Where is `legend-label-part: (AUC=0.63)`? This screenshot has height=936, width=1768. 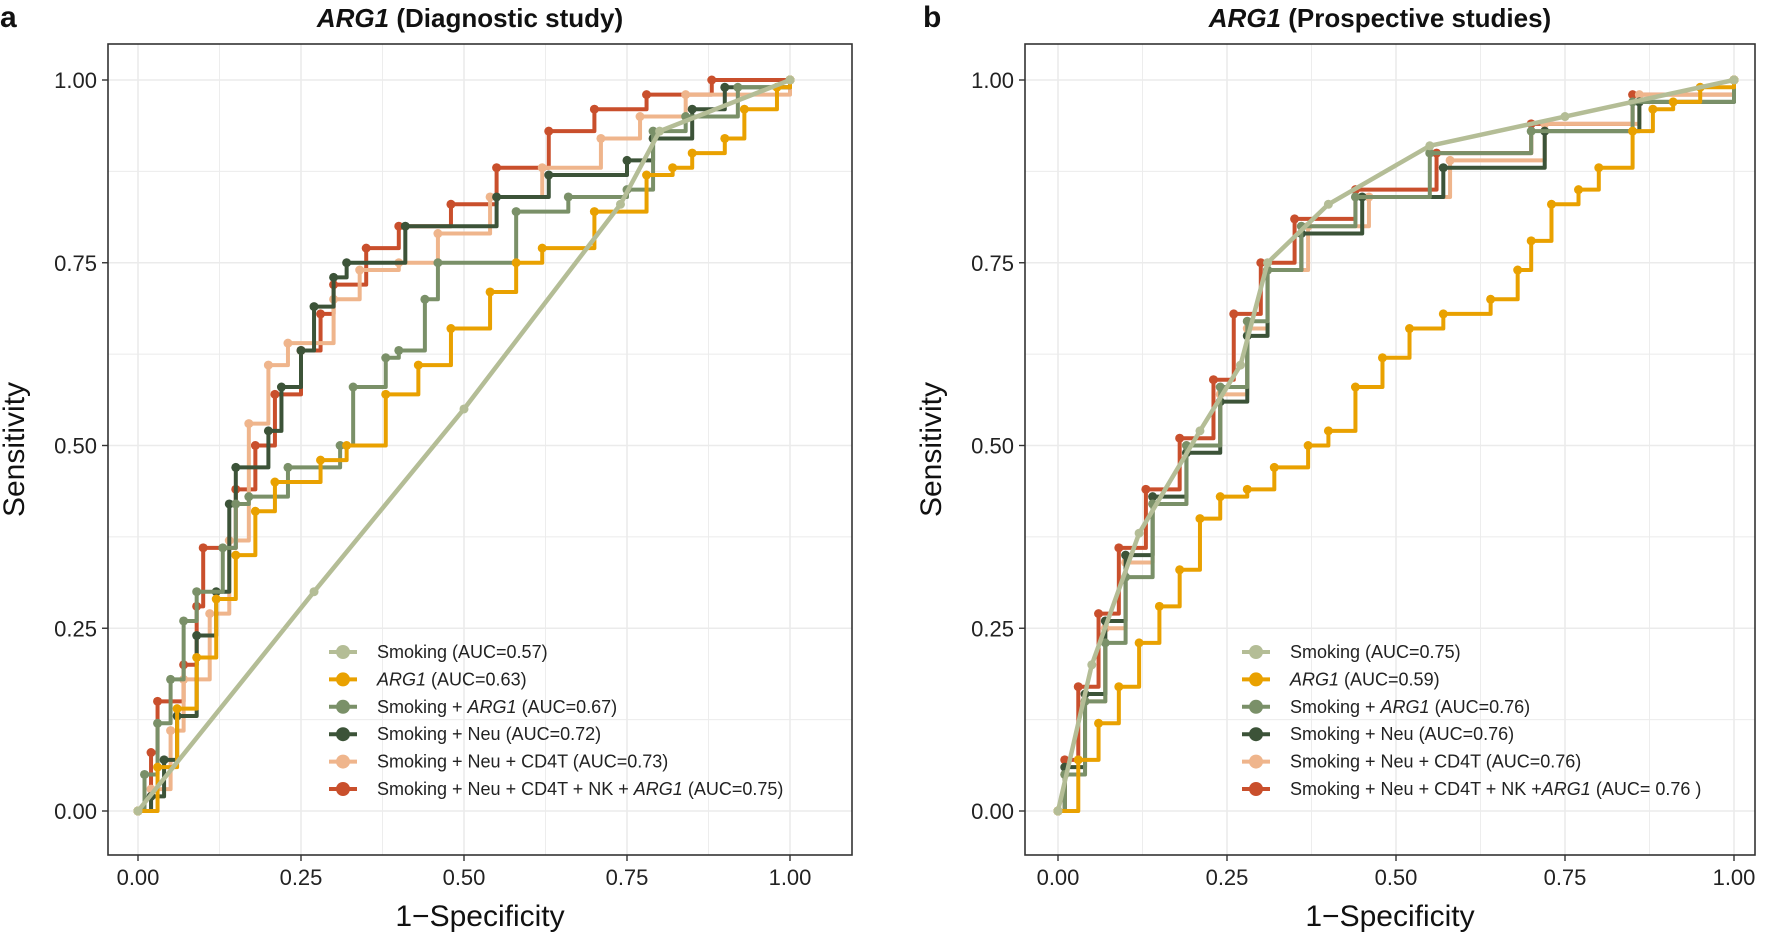
legend-label-part: (AUC=0.63) is located at coordinates (476, 679).